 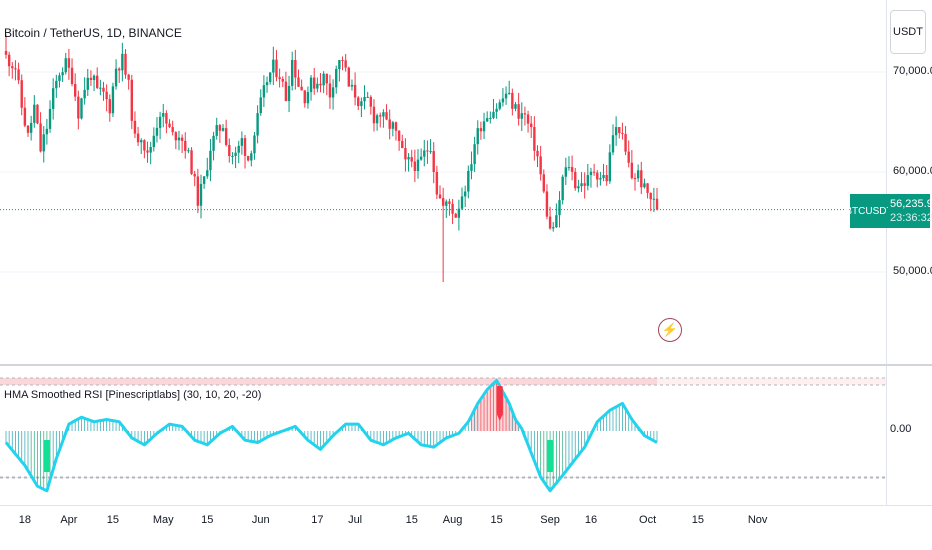 I want to click on lightning-icon: ⚡, so click(x=670, y=330).